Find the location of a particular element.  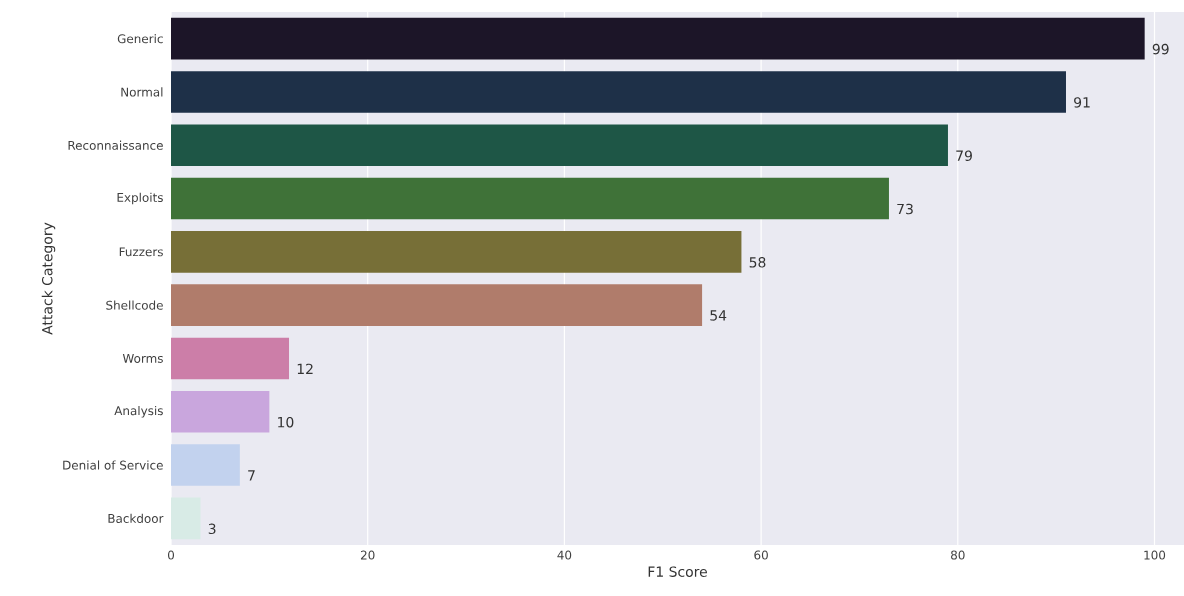

y-tick-label: Exploits is located at coordinates (140, 198).